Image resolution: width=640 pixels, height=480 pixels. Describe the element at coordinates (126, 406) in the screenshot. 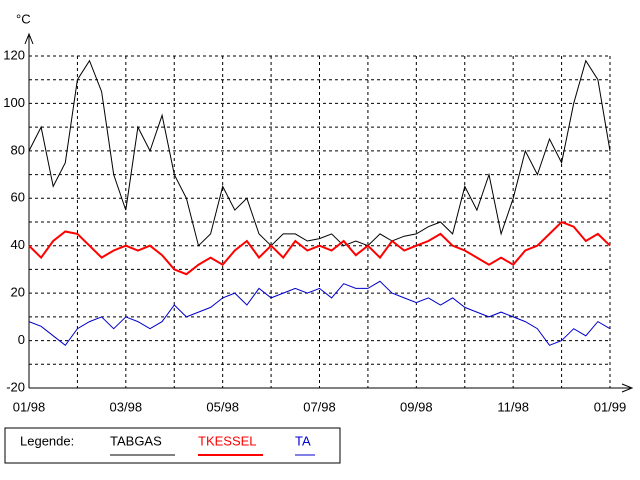

I see `x-tick-label: 03/98` at that location.